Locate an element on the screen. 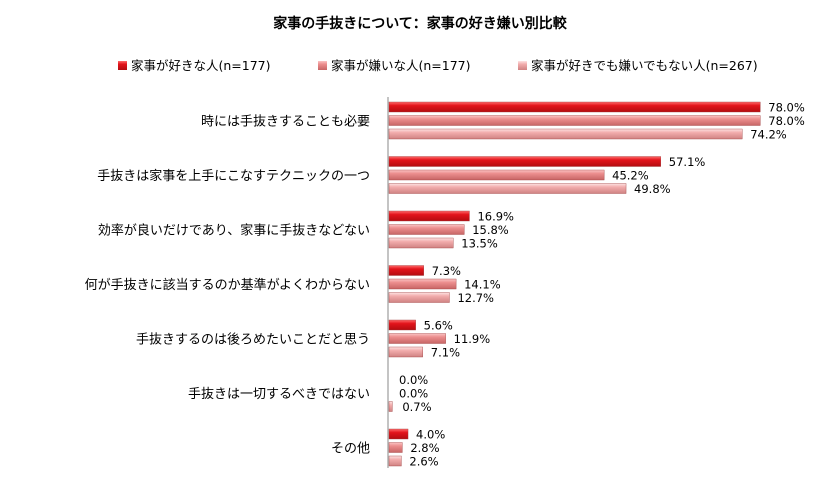 The image size is (839, 492). category-label: 何が手抜きに該当するのか基準がよくわからない is located at coordinates (227, 285).